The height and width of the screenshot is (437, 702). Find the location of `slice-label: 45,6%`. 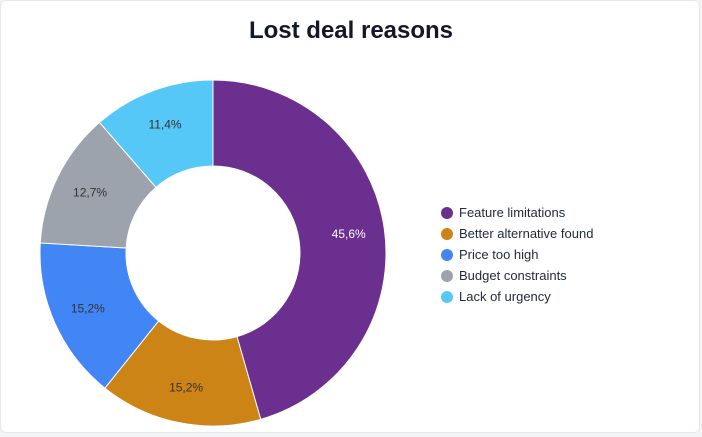

slice-label: 45,6% is located at coordinates (349, 234).